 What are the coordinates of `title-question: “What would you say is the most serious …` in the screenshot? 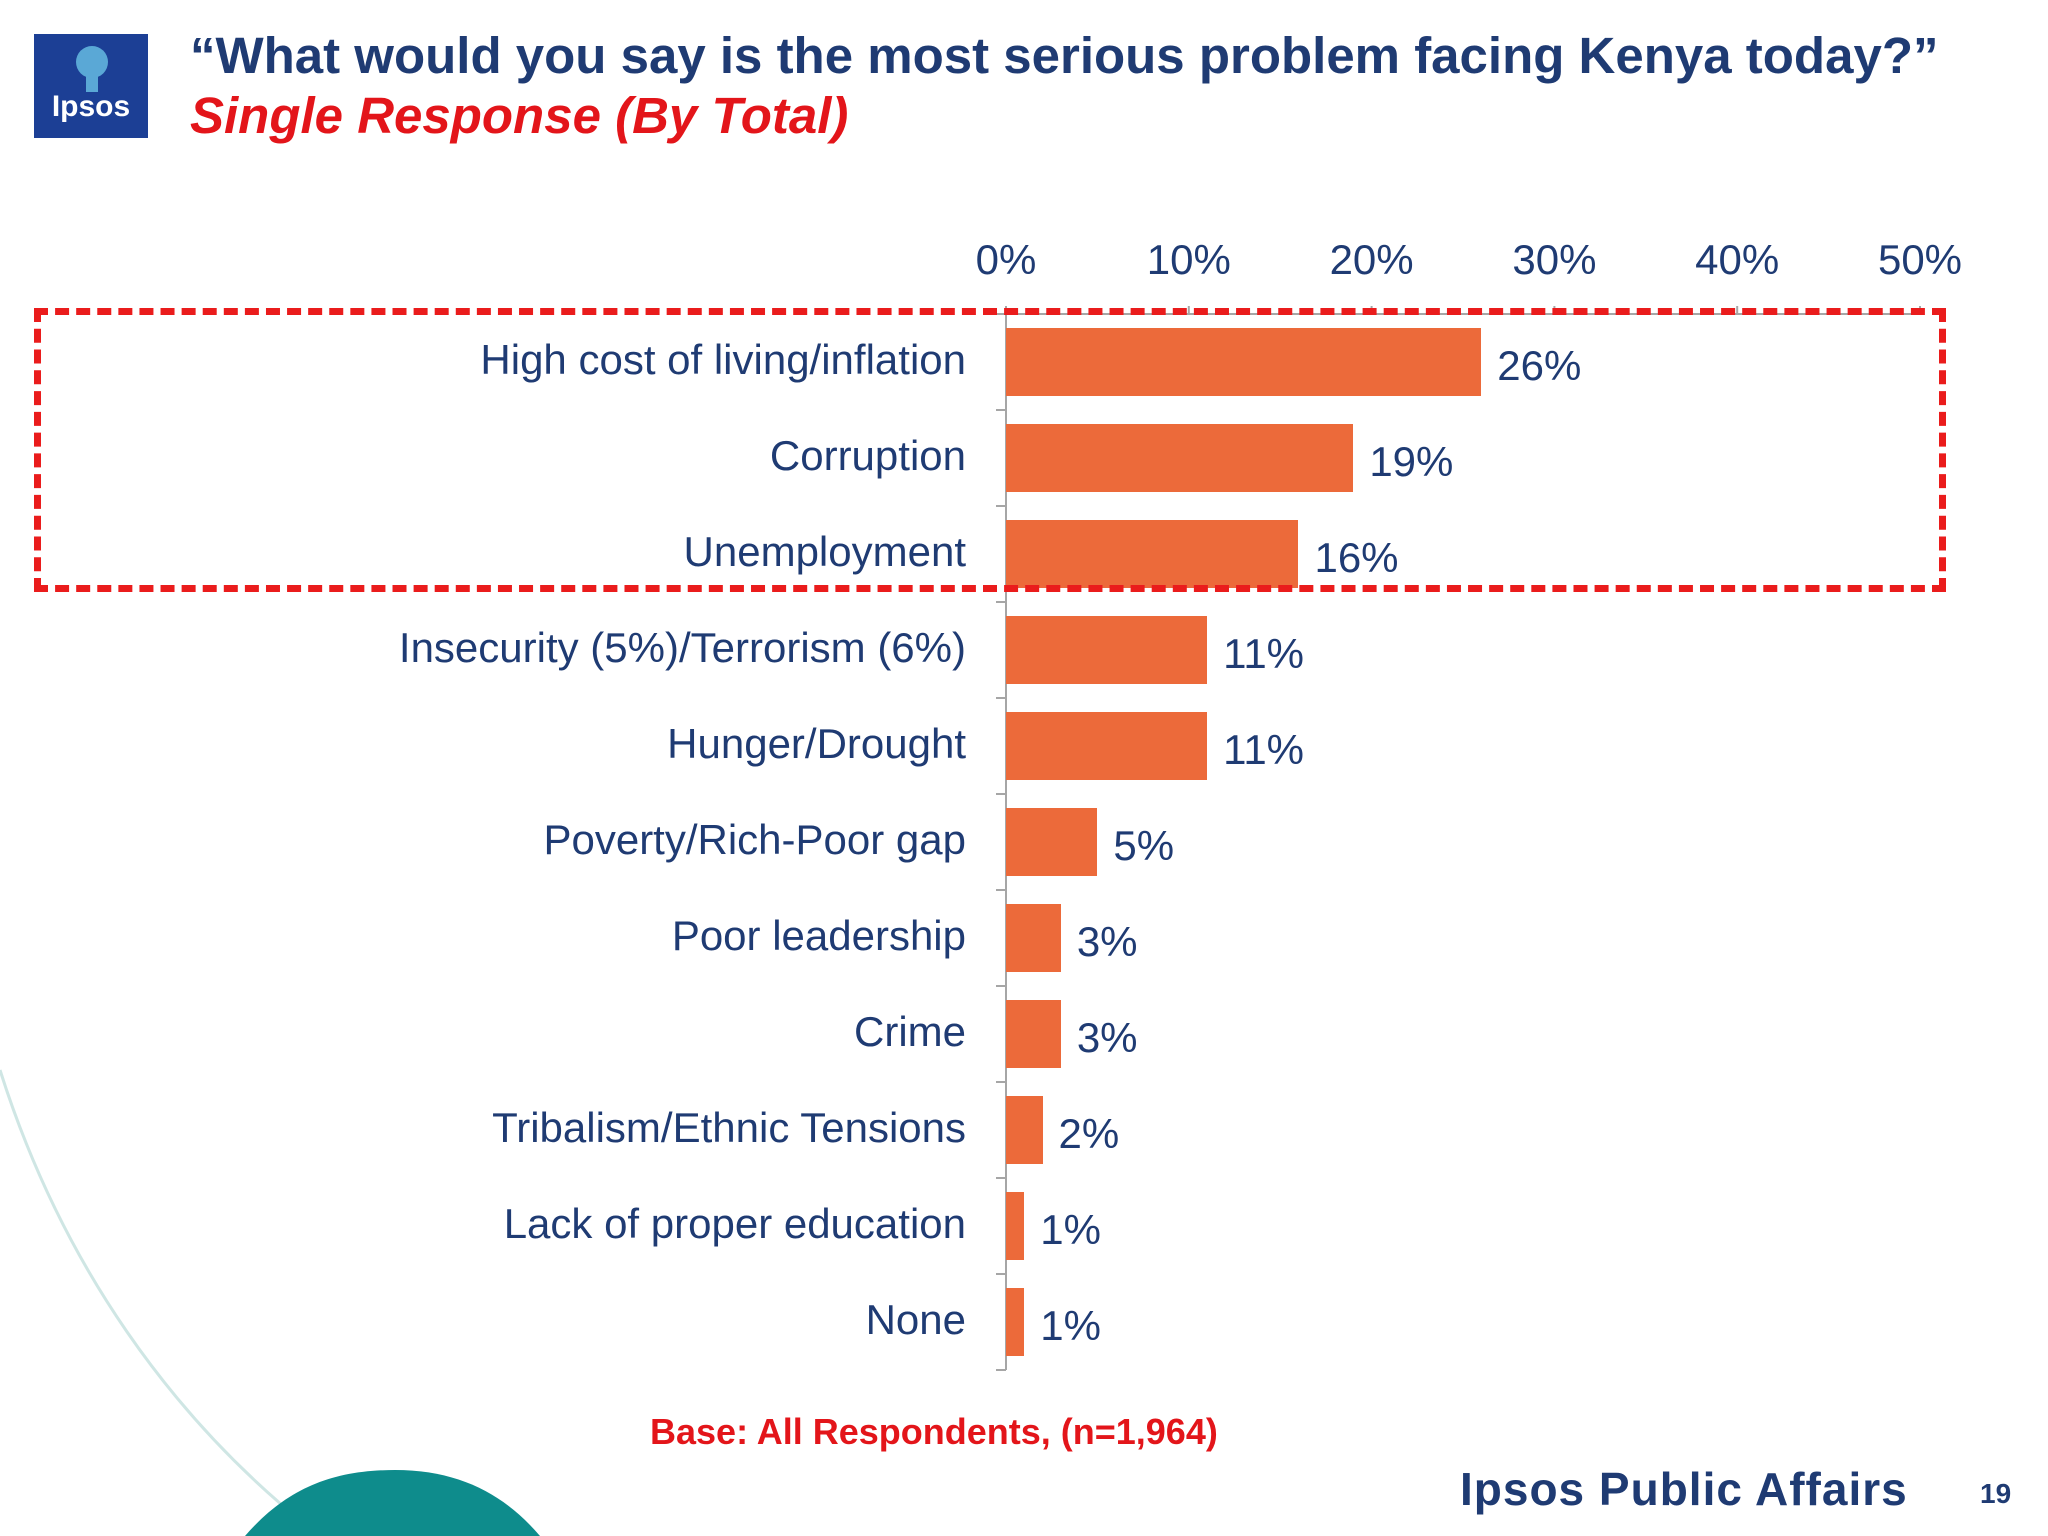 It's located at (1064, 55).